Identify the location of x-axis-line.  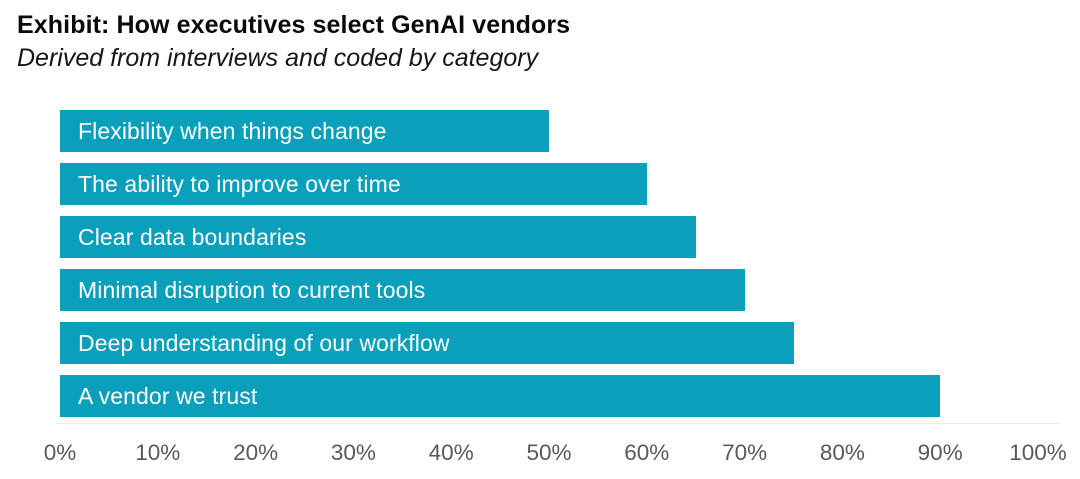
(558, 423).